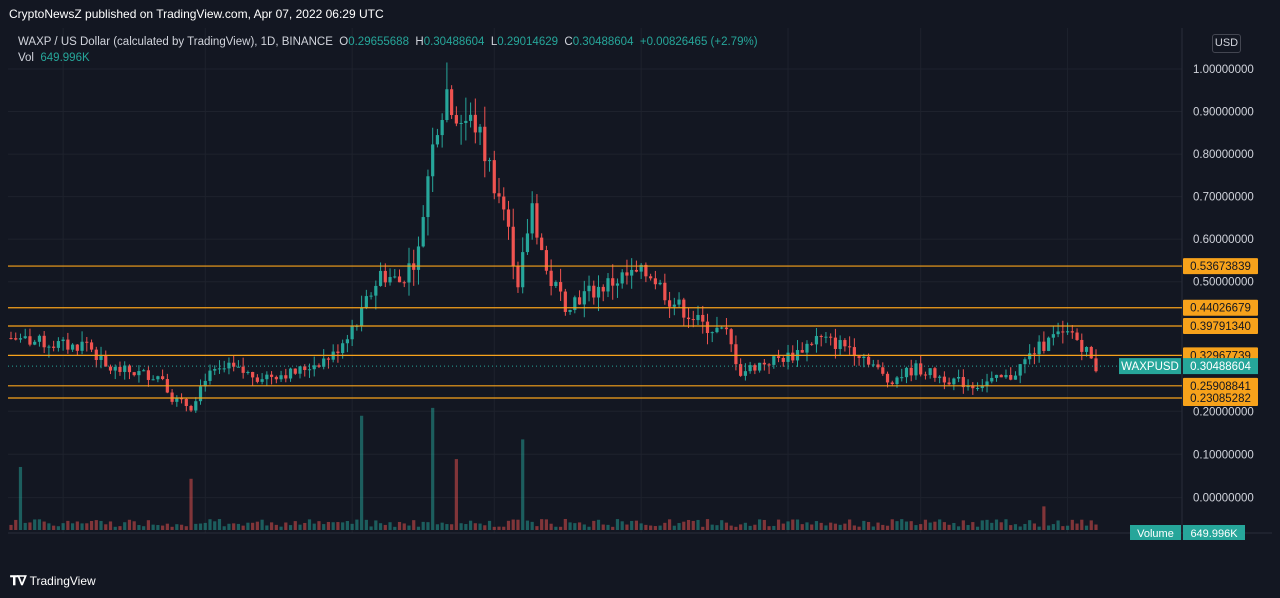  What do you see at coordinates (1226, 43) in the screenshot?
I see `currency-button: USD` at bounding box center [1226, 43].